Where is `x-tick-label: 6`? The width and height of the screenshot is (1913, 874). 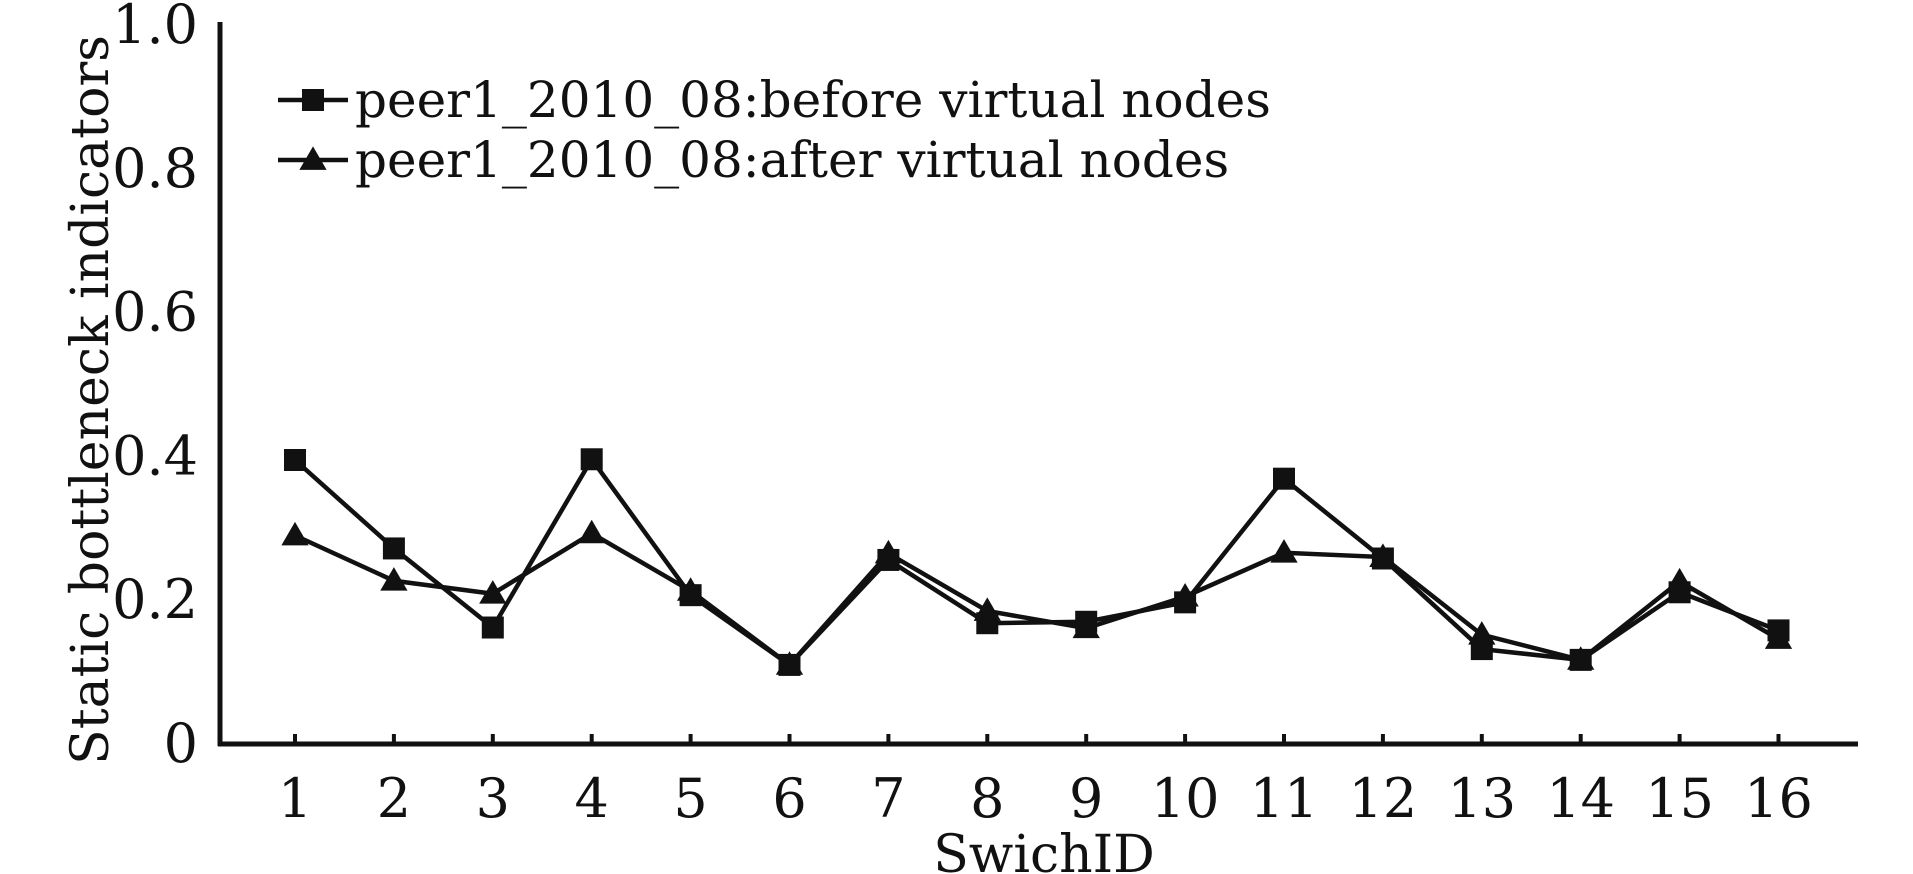
x-tick-label: 6 is located at coordinates (789, 798).